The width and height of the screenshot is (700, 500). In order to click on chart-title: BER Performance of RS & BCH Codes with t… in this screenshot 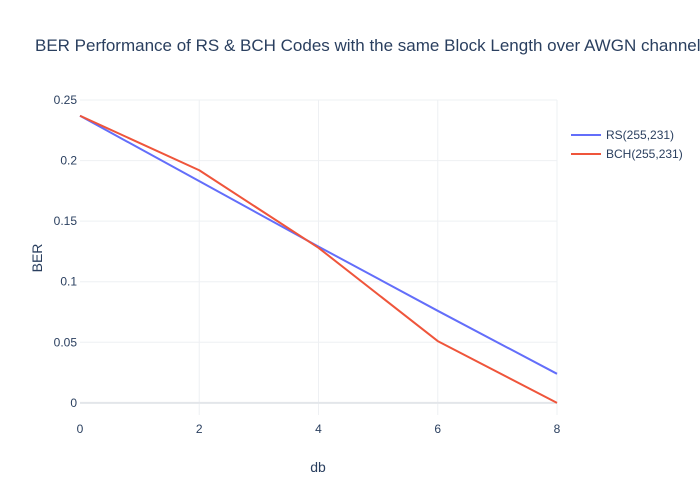, I will do `click(367, 45)`.